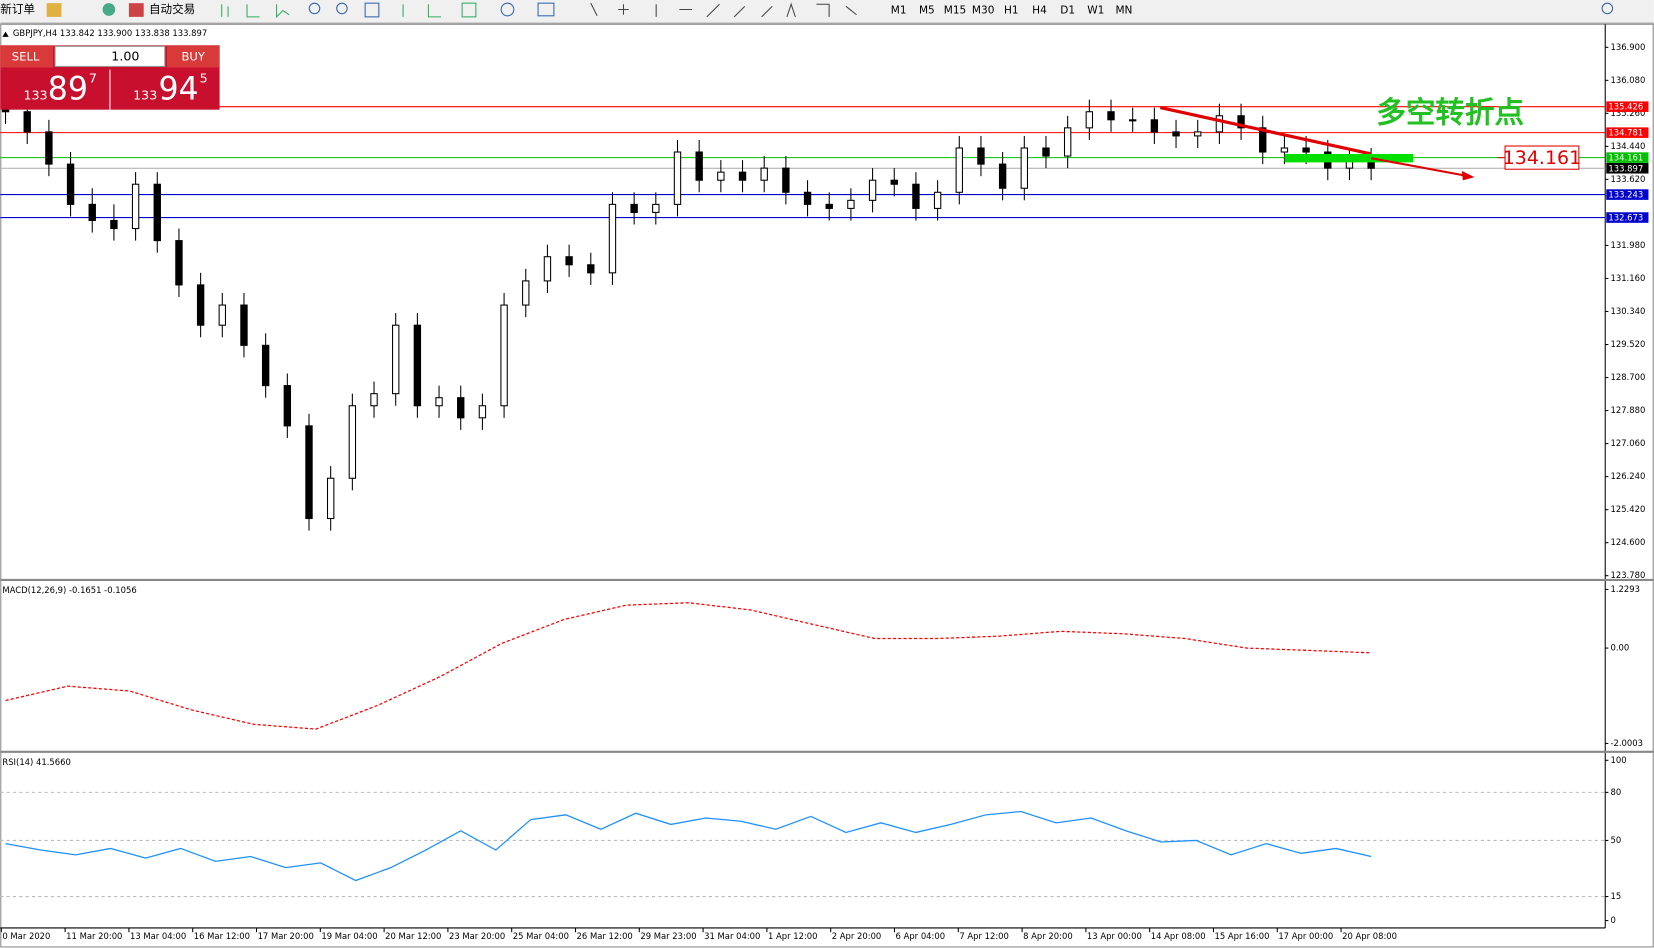 This screenshot has width=1654, height=948. What do you see at coordinates (921, 936) in the screenshot?
I see `time-label: 6 Apr 04:00` at bounding box center [921, 936].